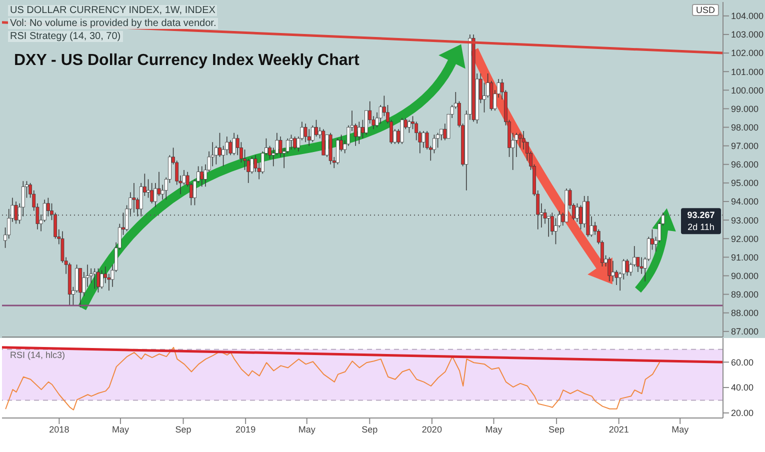 This screenshot has height=452, width=765. I want to click on annotation: RSI Strategy (14, 30, 70), so click(65, 36).